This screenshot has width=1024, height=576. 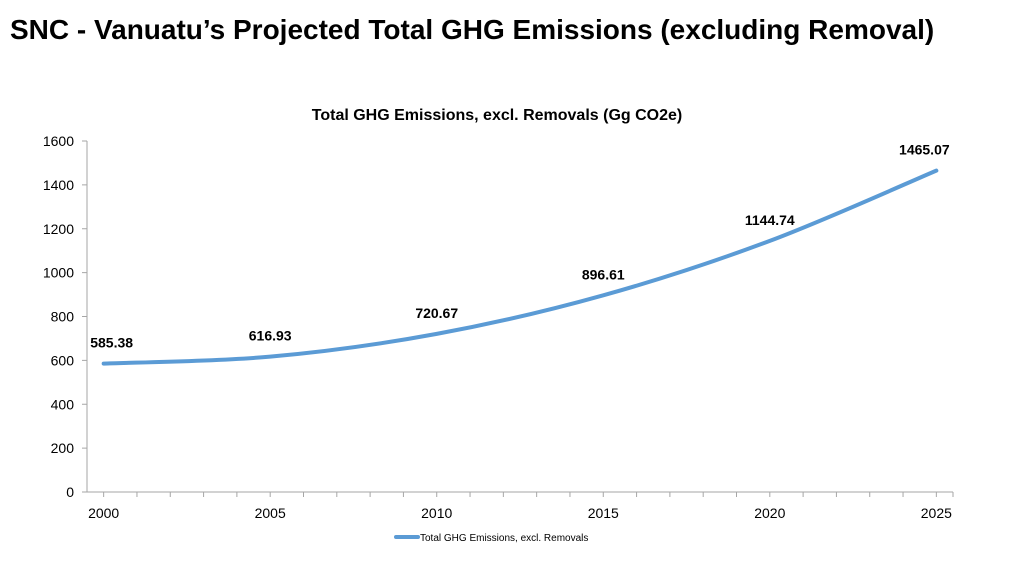 I want to click on x-tick-label: 2010, so click(x=436, y=513).